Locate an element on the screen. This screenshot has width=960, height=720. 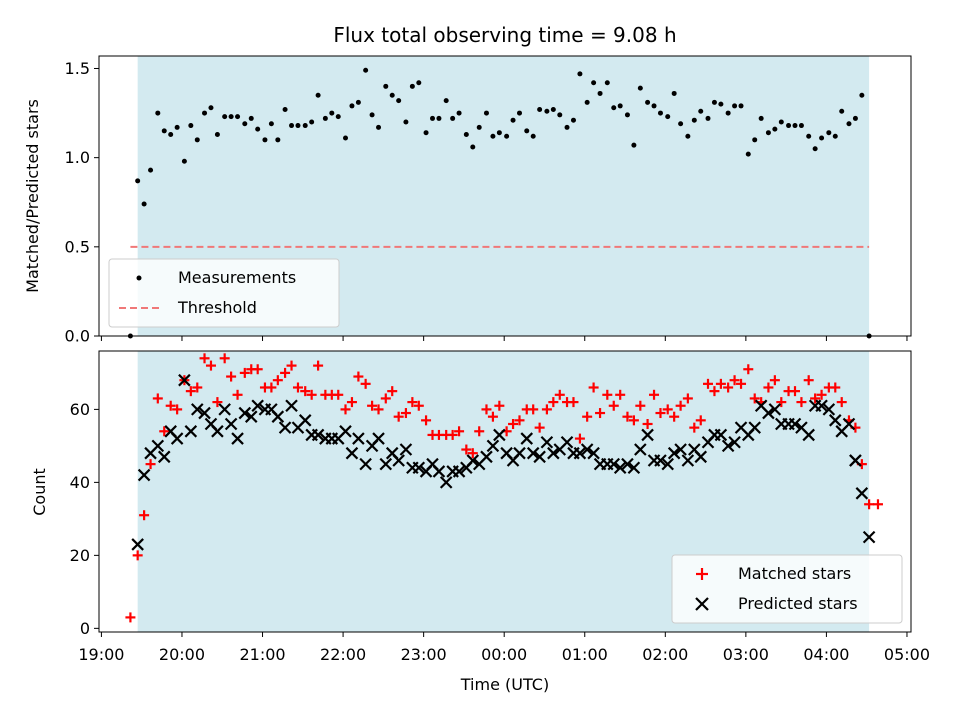
count-y-tick-label: 60 is located at coordinates (80, 409).